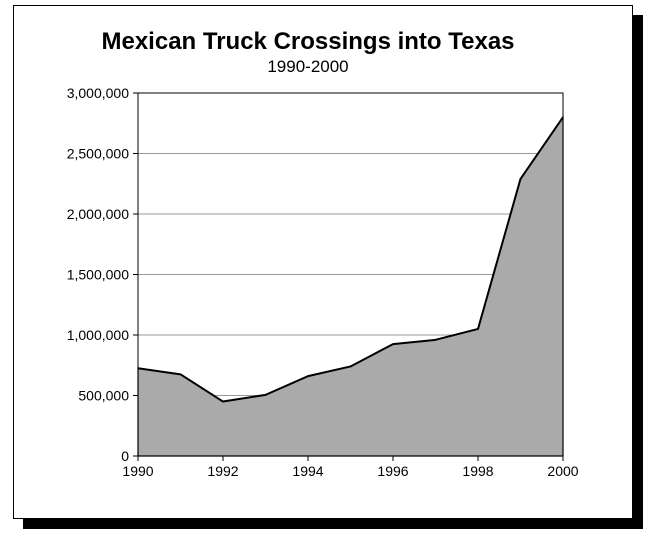 The image size is (652, 537). What do you see at coordinates (98, 335) in the screenshot?
I see `y-tick-label: 1,000,000` at bounding box center [98, 335].